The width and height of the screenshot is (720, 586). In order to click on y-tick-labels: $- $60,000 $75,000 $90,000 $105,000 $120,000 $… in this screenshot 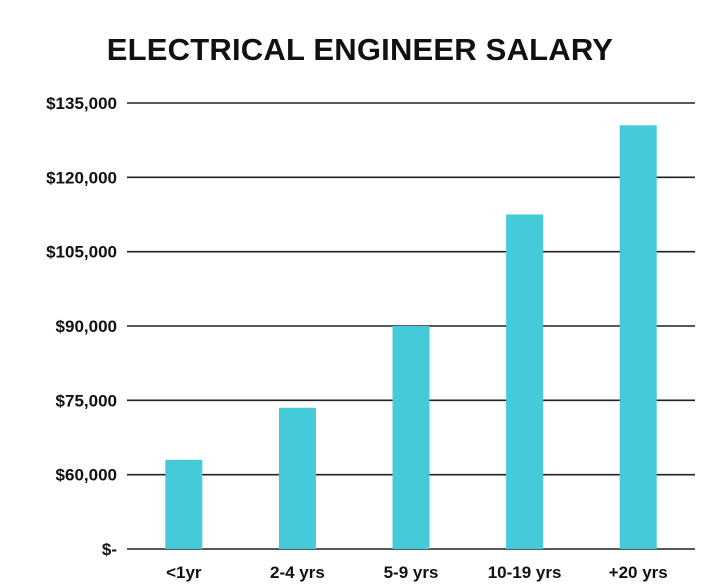, I will do `click(81, 326)`.